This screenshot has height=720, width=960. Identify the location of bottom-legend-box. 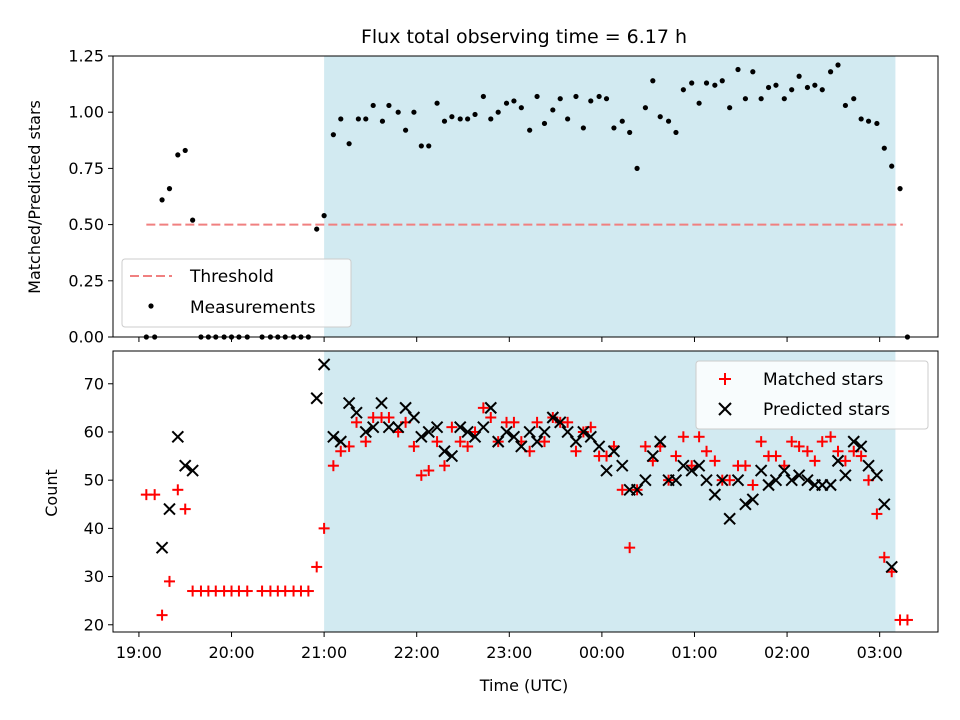
(812, 395).